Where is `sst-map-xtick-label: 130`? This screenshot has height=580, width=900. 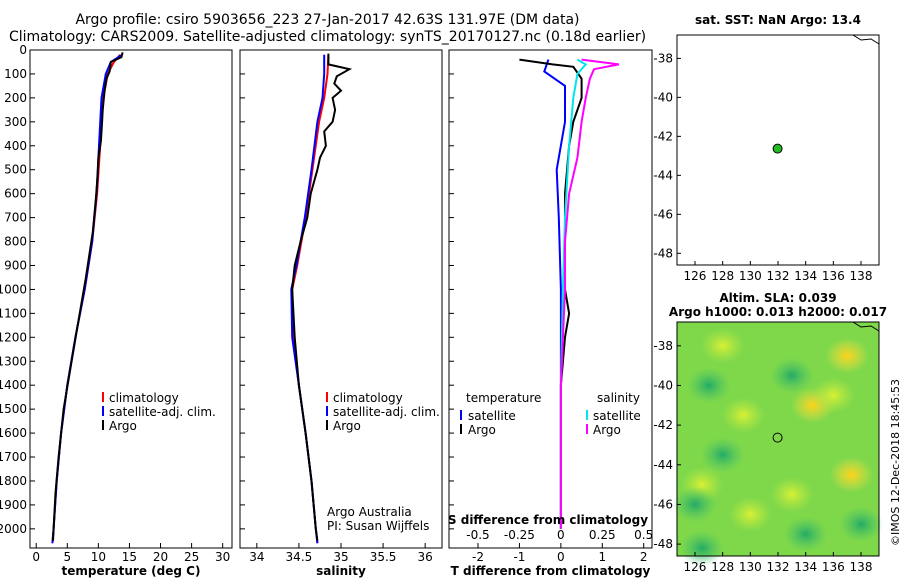
sst-map-xtick-label: 130 is located at coordinates (750, 276).